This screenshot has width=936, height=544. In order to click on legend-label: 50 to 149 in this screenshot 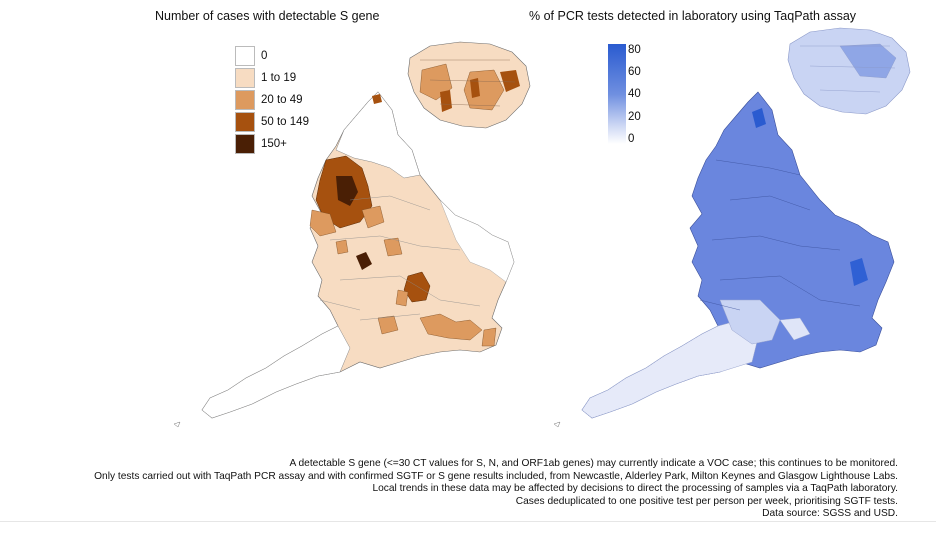, I will do `click(285, 122)`.